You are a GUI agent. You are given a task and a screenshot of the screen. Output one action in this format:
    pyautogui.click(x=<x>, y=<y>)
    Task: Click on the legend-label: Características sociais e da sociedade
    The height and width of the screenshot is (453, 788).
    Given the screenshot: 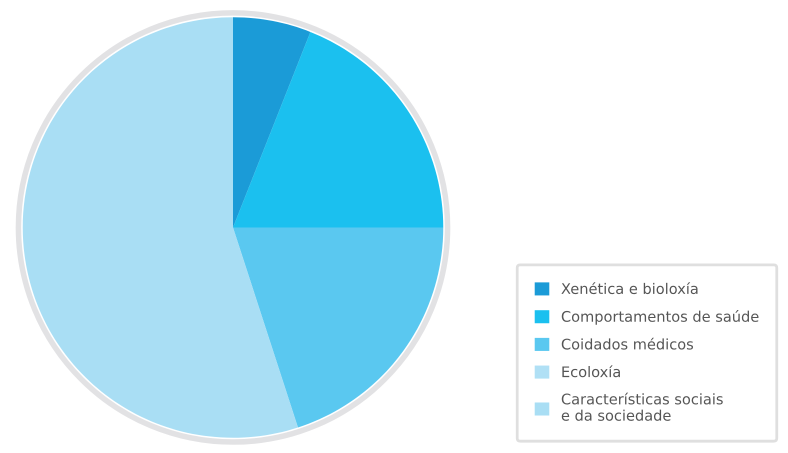 What is the action you would take?
    pyautogui.click(x=642, y=406)
    